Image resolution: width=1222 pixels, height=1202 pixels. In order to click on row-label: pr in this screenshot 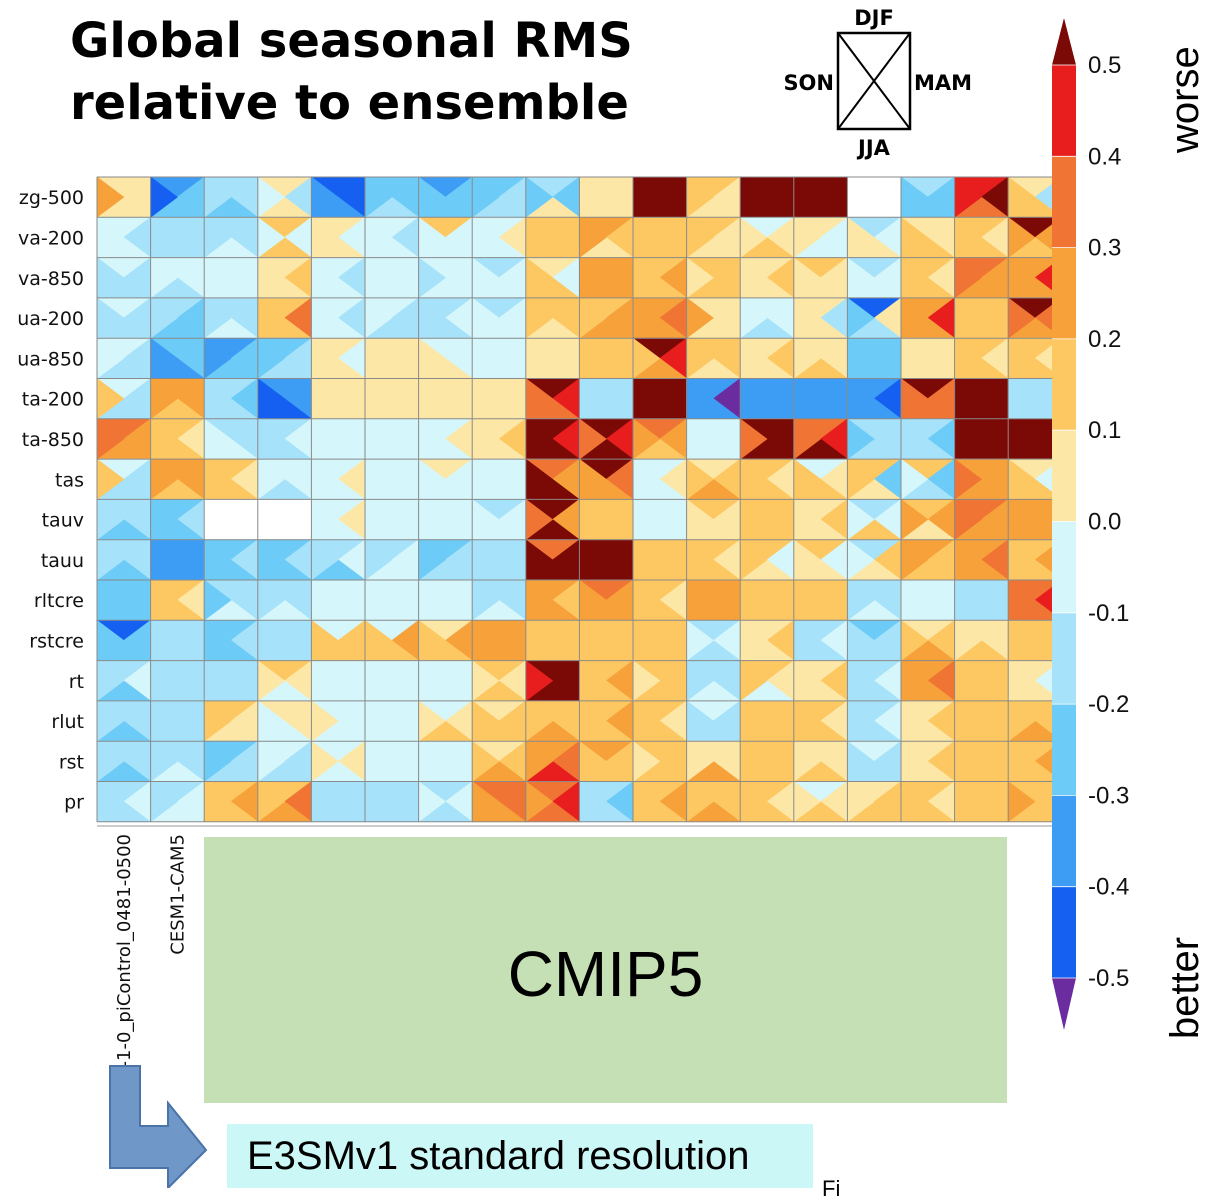, I will do `click(74, 803)`.